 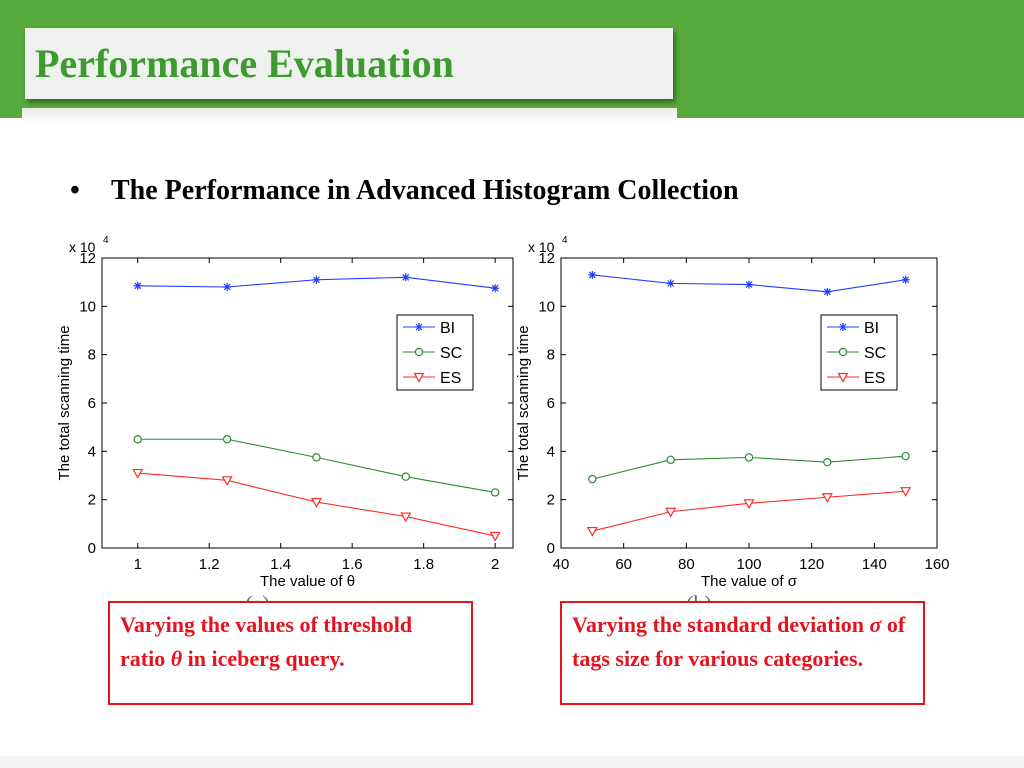 I want to click on title-shadow, so click(x=349, y=116).